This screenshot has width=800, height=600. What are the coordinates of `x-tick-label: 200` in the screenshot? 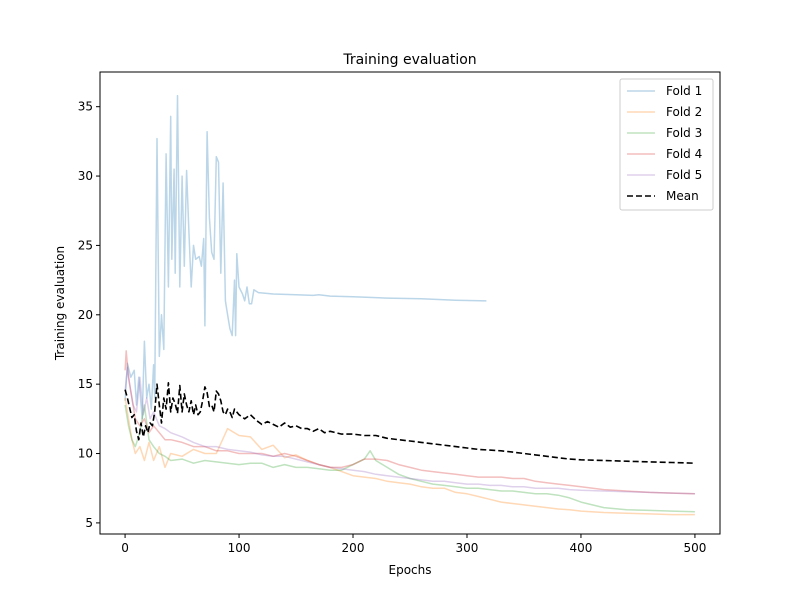 It's located at (353, 548).